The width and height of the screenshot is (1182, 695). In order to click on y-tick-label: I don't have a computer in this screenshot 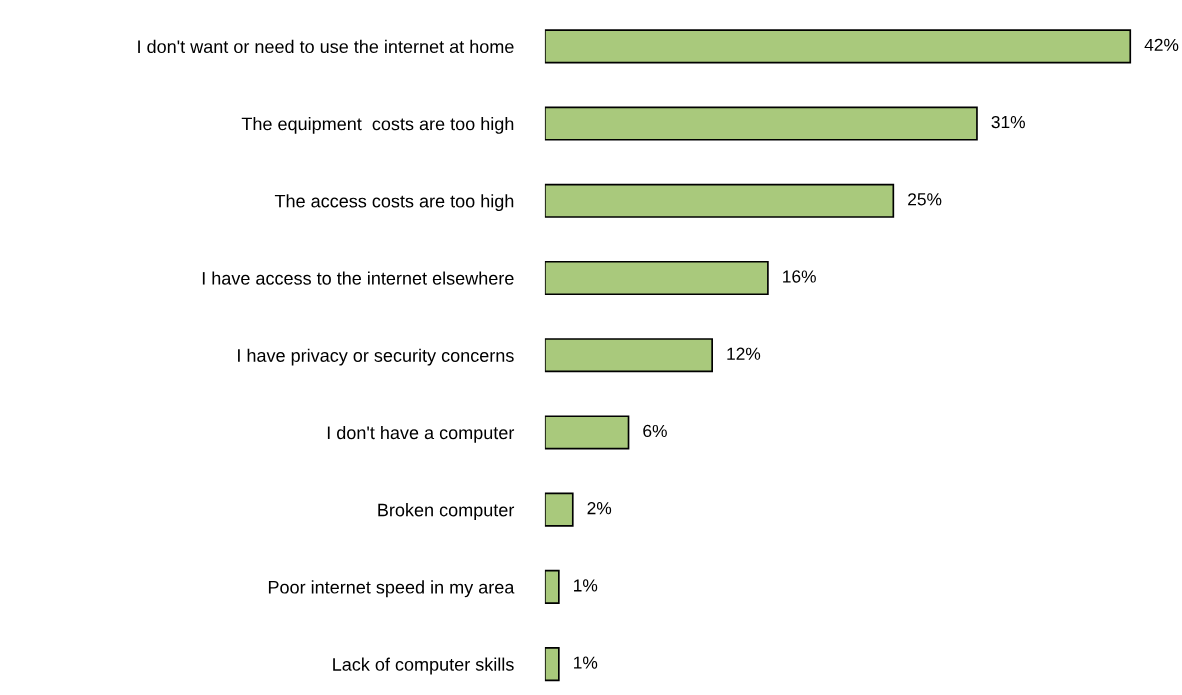, I will do `click(421, 434)`.